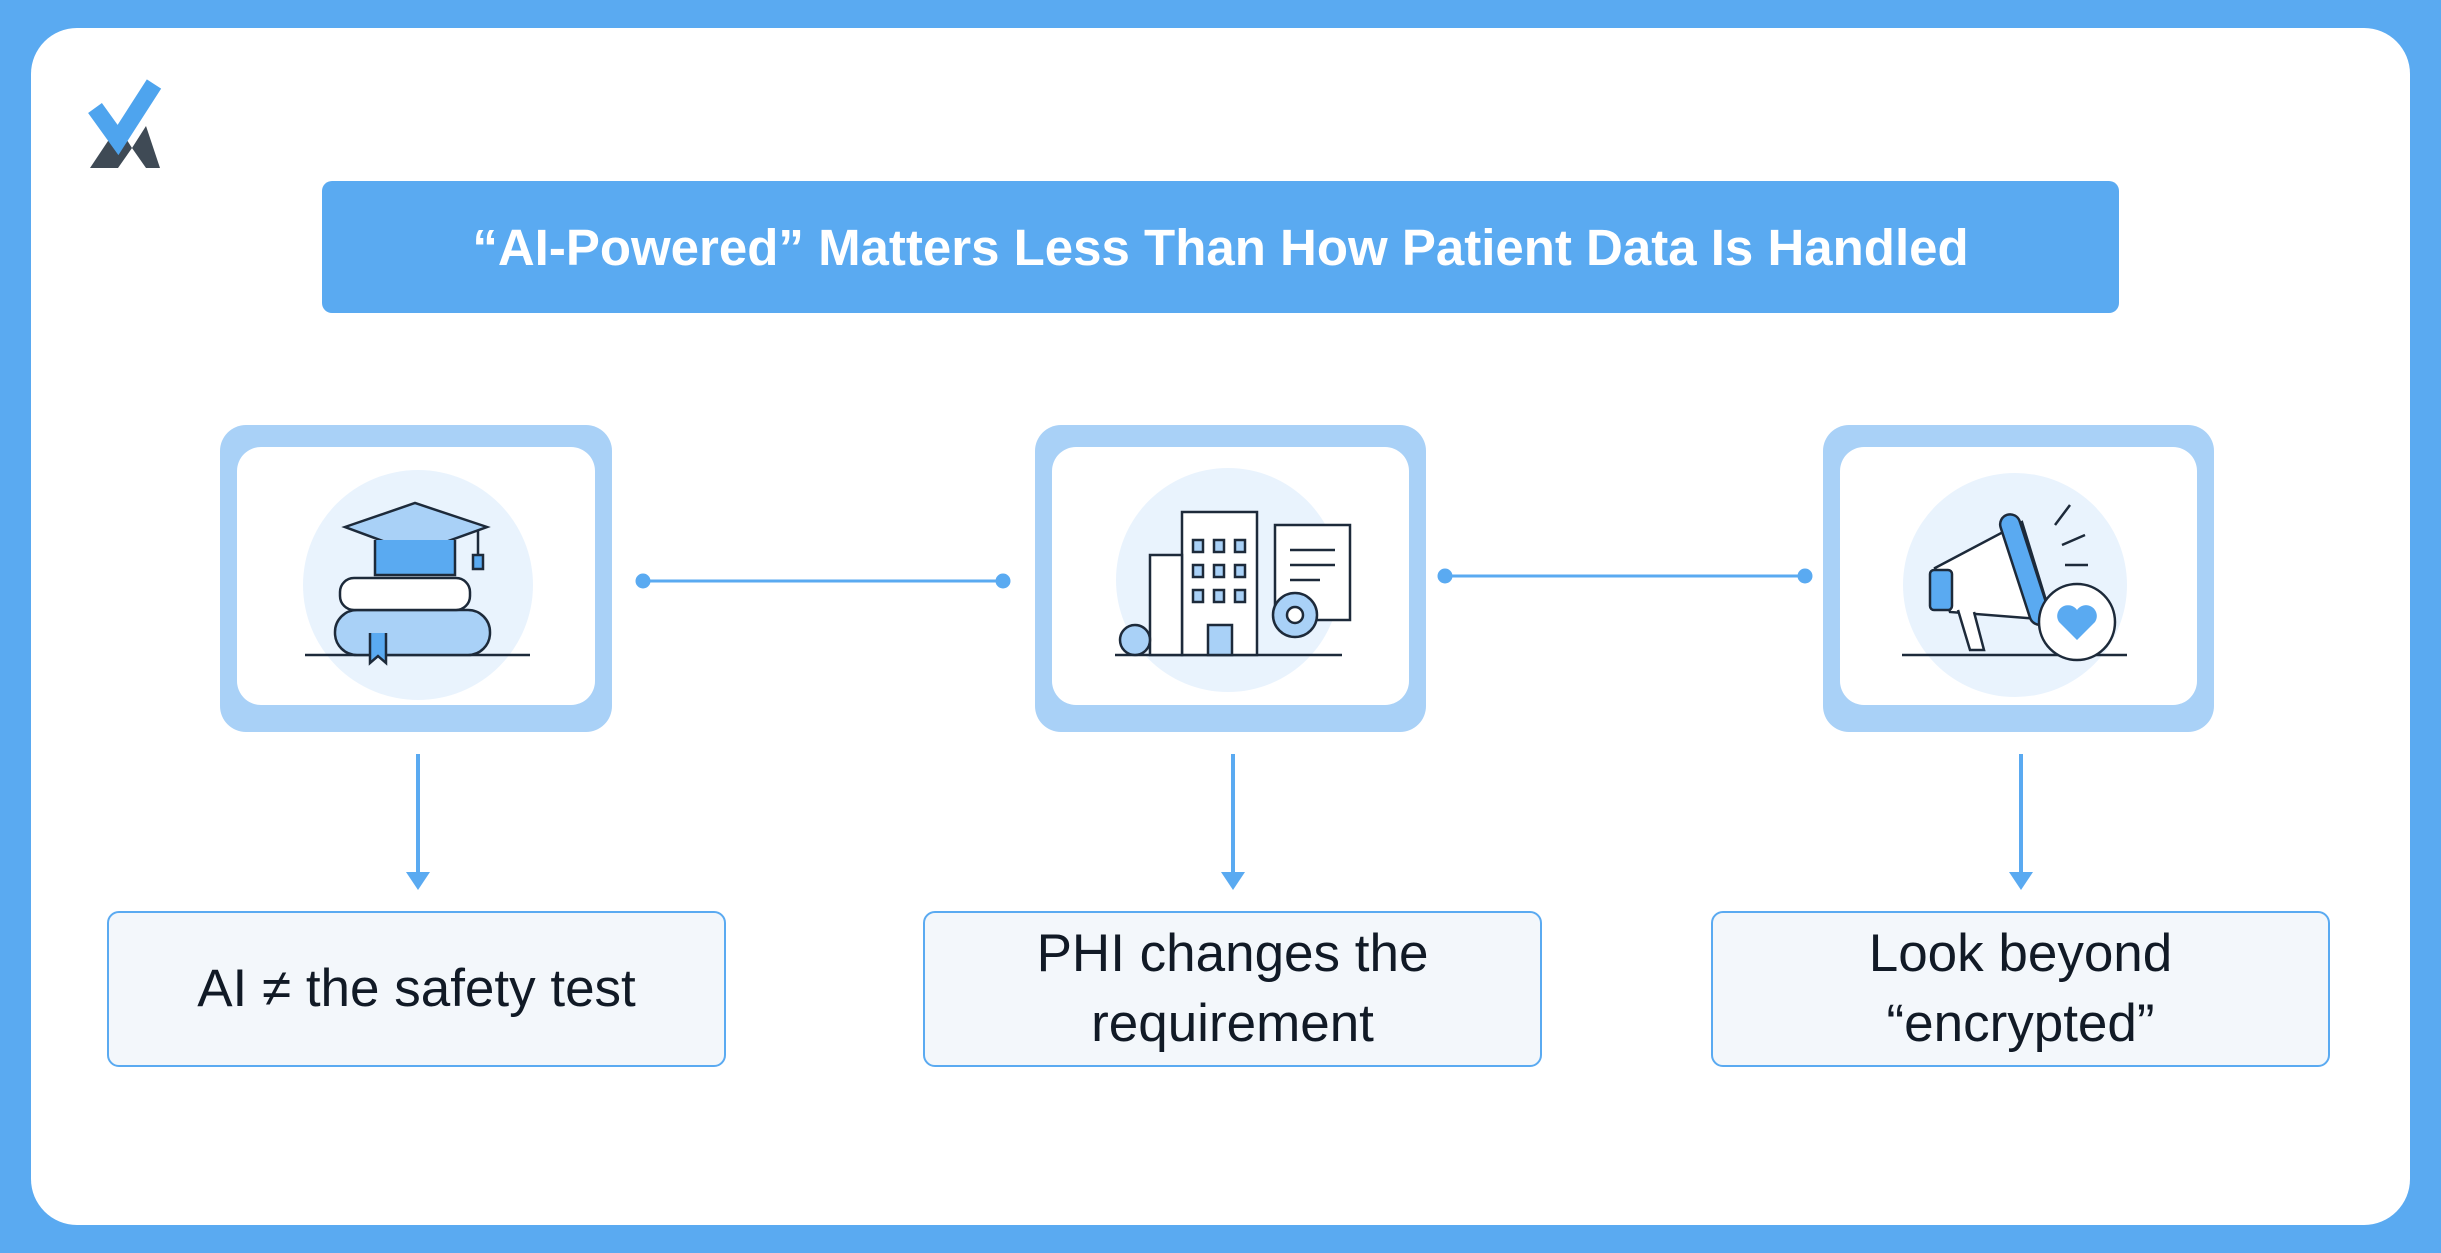 The image size is (2441, 1253). What do you see at coordinates (2014, 585) in the screenshot?
I see `icon-megaphone` at bounding box center [2014, 585].